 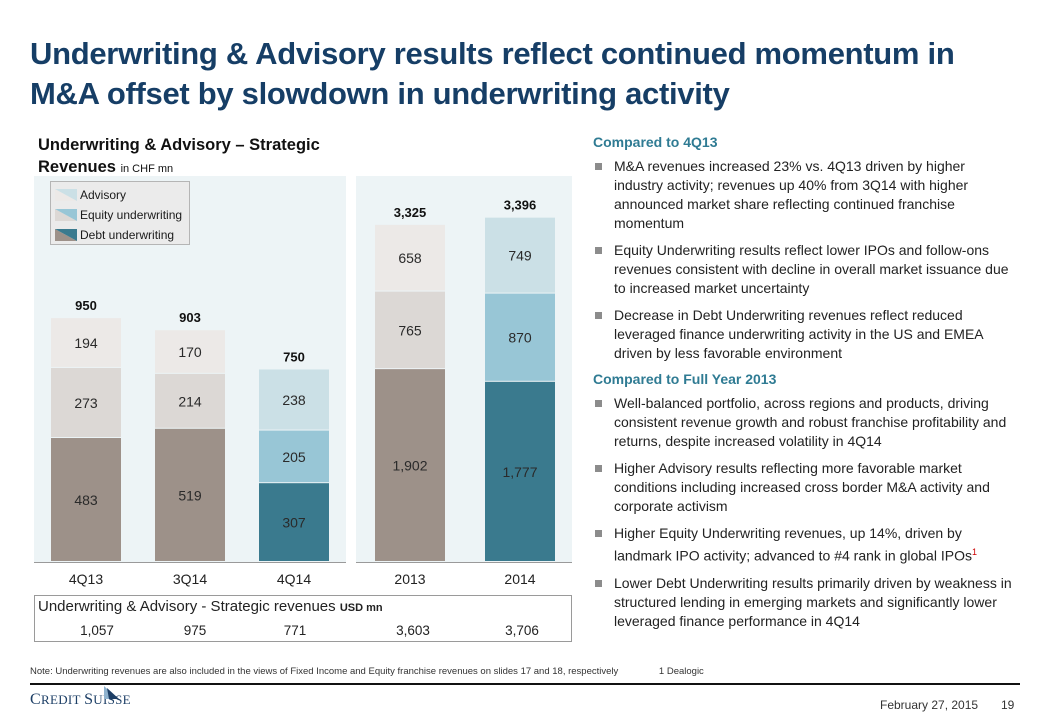 I want to click on bar-segment-debt-3q14, so click(x=190, y=494).